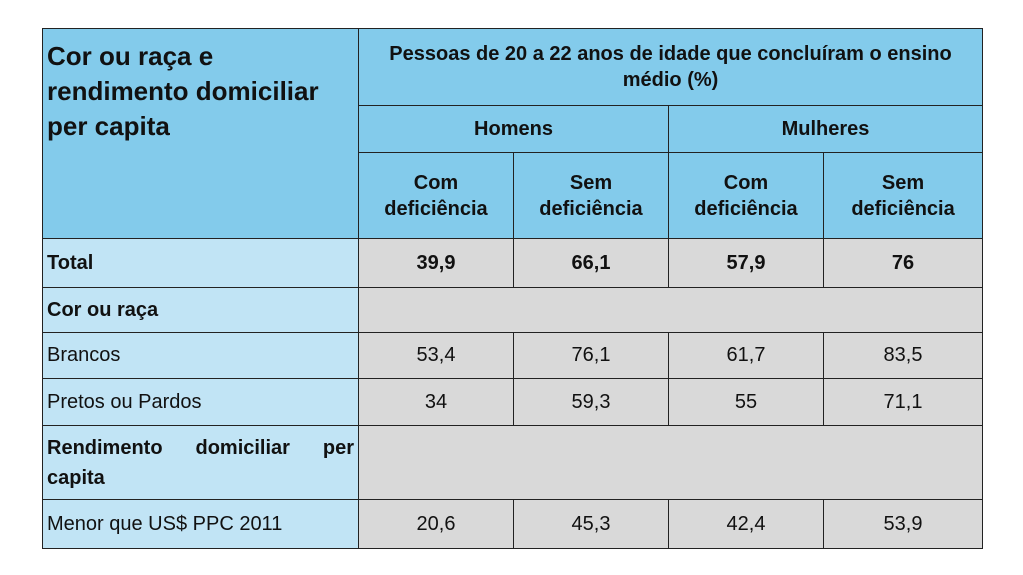 The height and width of the screenshot is (575, 1023). Describe the element at coordinates (746, 524) in the screenshot. I see `value-cell: 42,4` at that location.